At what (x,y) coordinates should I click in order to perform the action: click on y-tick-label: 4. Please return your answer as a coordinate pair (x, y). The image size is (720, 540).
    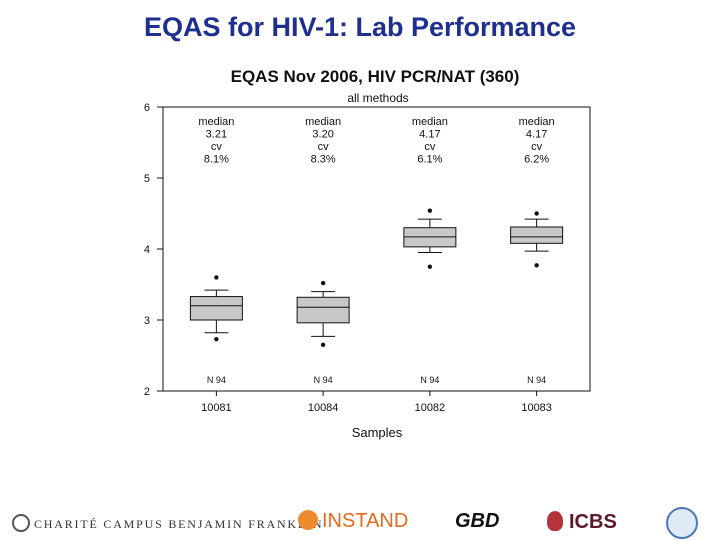
    Looking at the image, I should click on (147, 250).